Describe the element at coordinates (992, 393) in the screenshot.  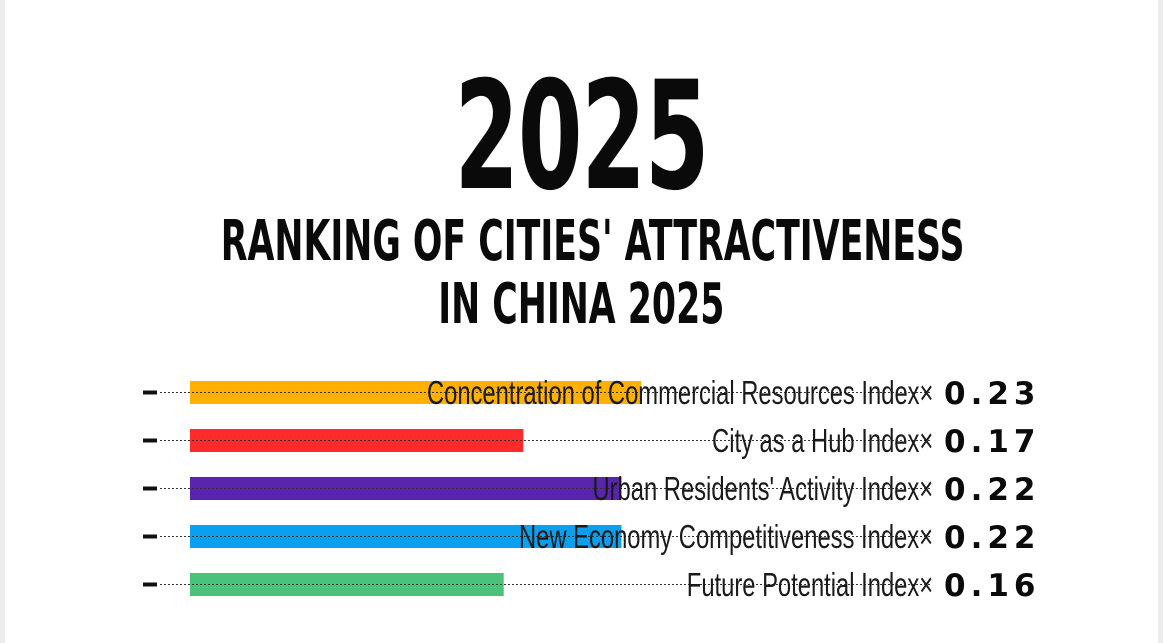
I see `weight-value-label: 0.23` at that location.